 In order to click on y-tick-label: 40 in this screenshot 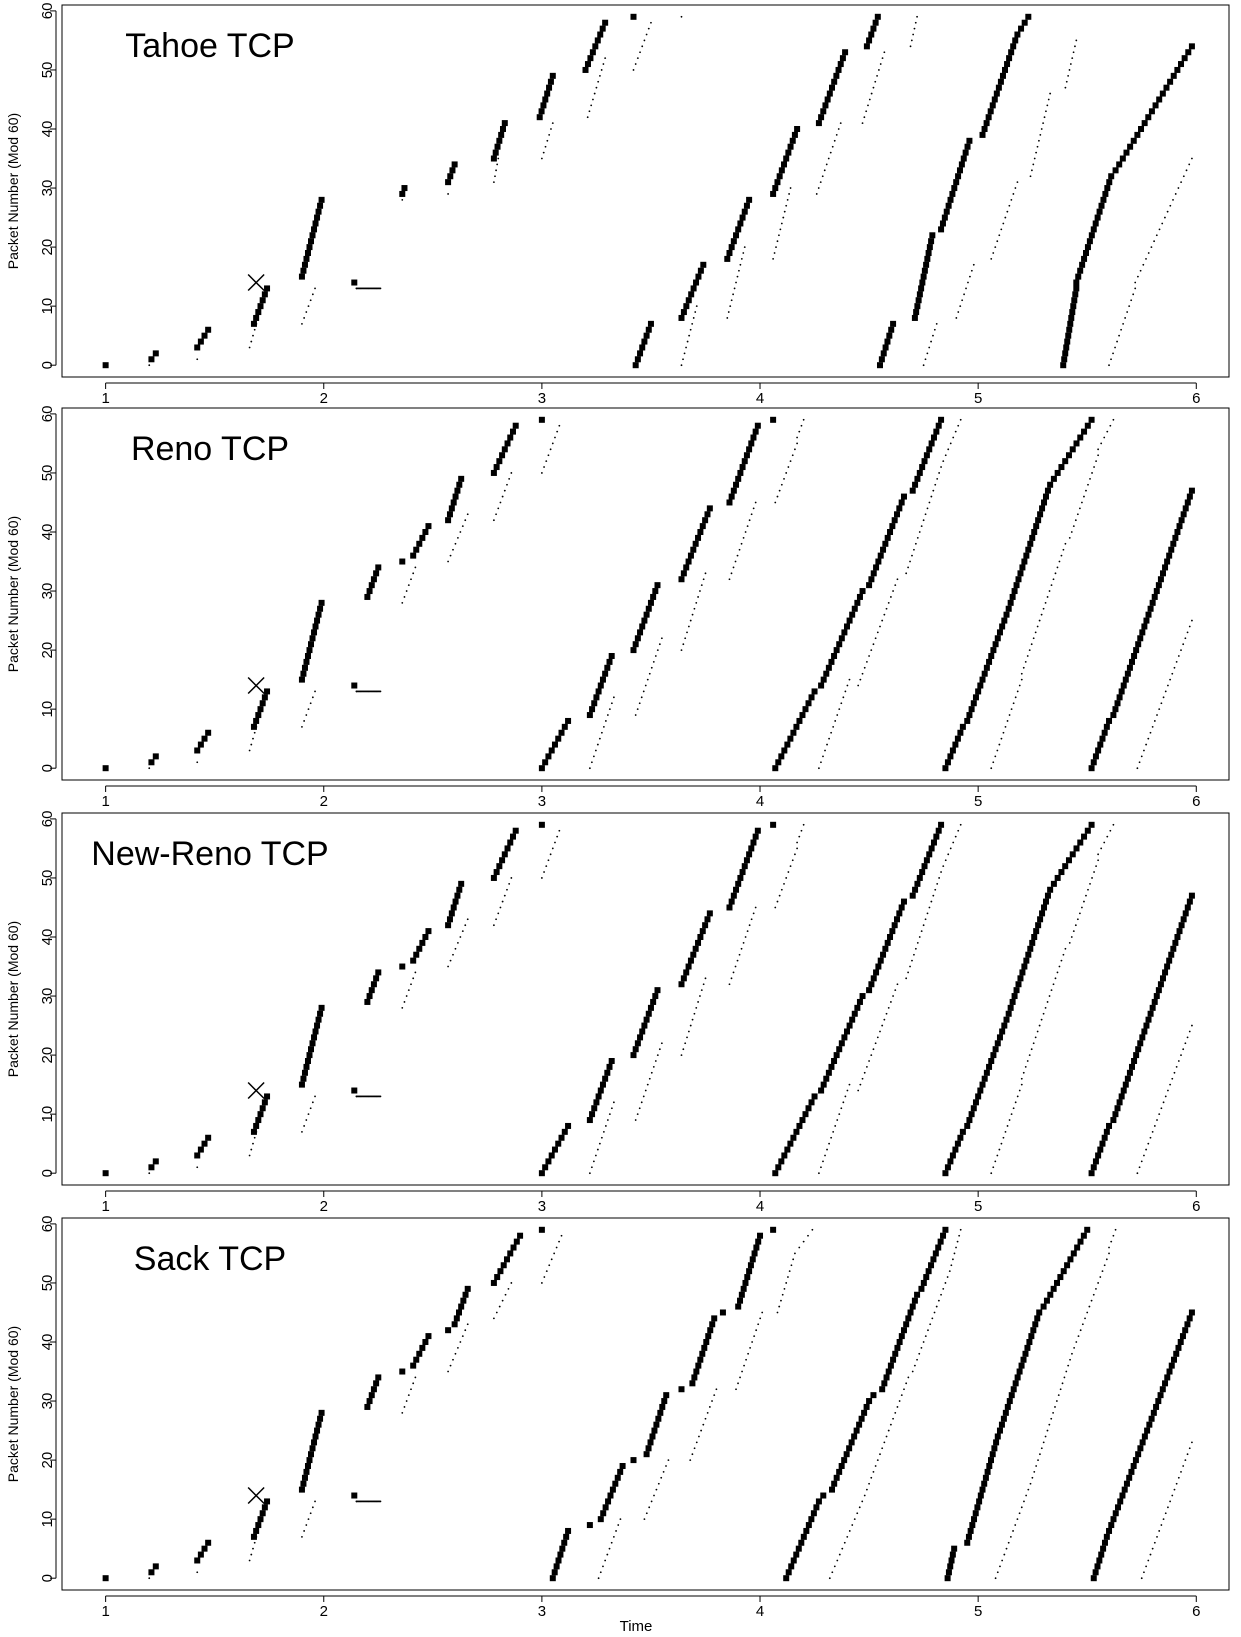, I will do `click(47, 937)`.